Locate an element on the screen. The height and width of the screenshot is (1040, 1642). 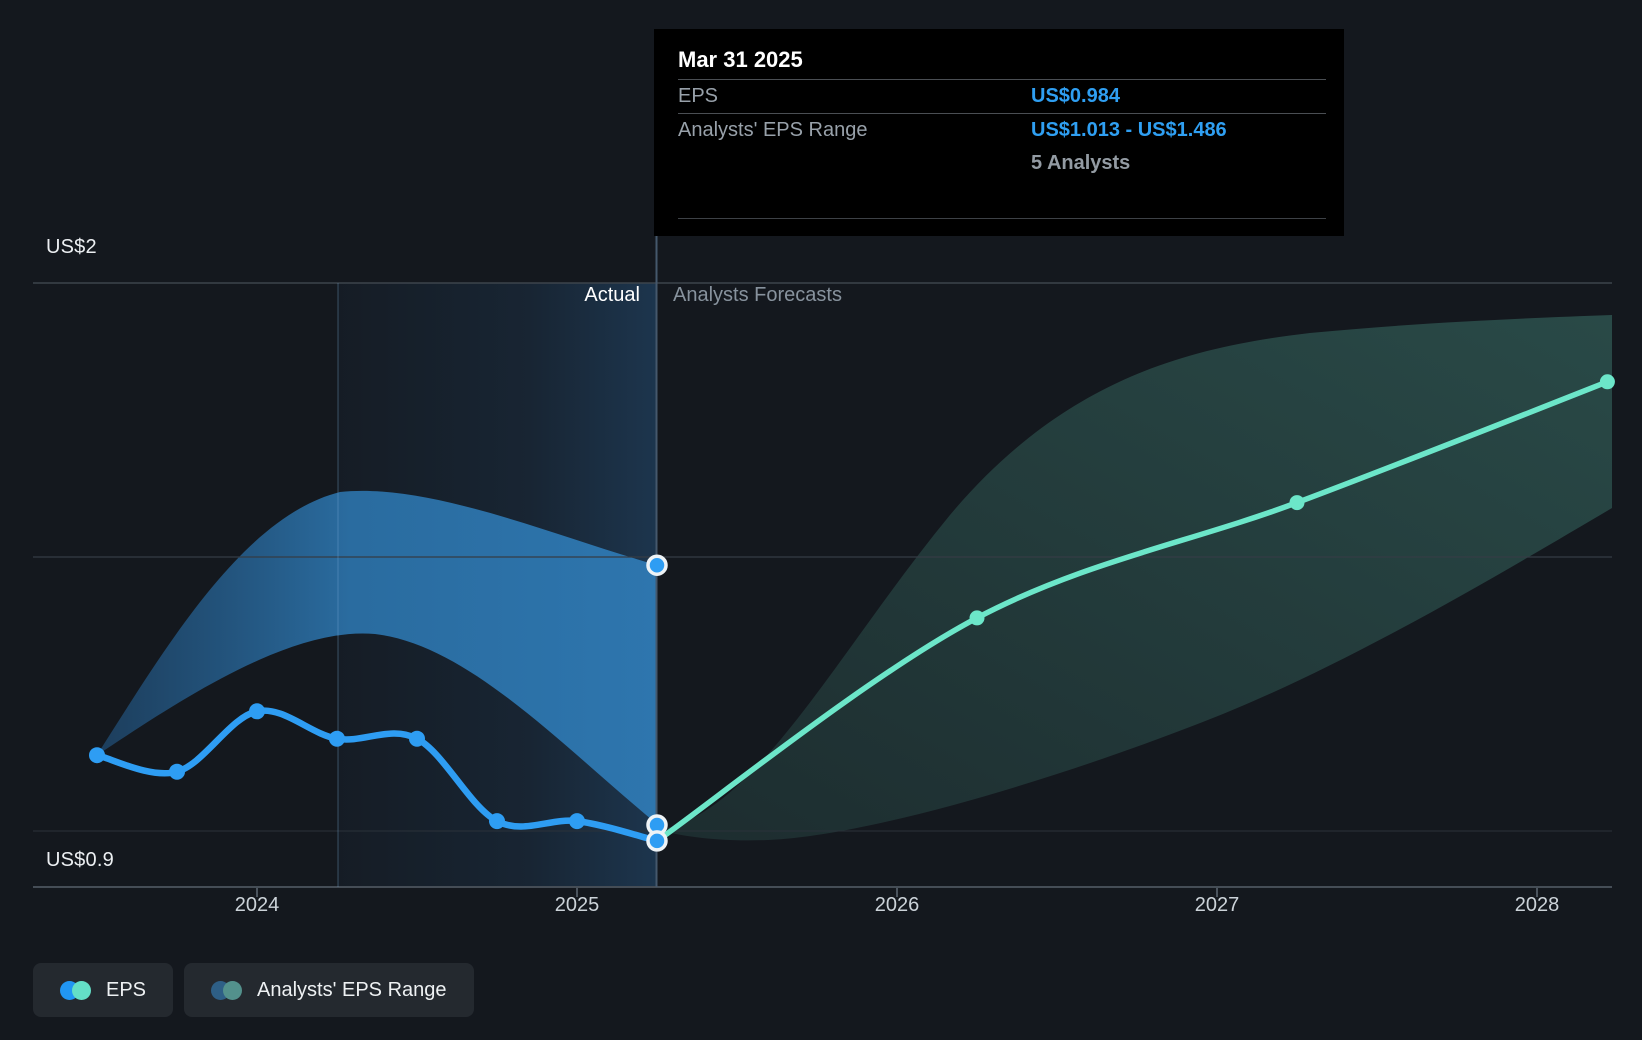
tooltip-eps-value: US$0.984 is located at coordinates (1075, 96).